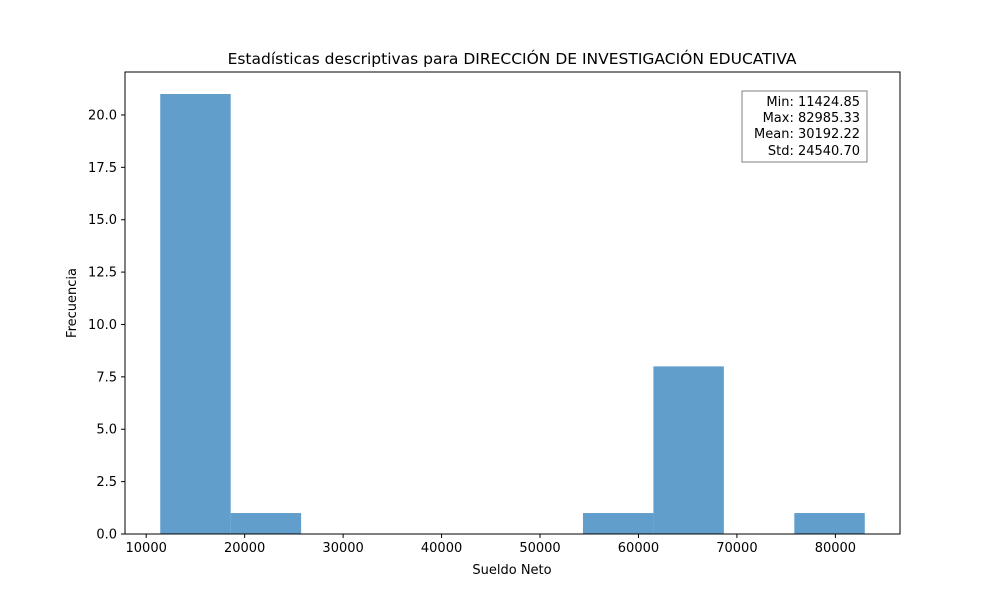 The height and width of the screenshot is (600, 1000). I want to click on stats-max: Max: 82985.33, so click(811, 118).